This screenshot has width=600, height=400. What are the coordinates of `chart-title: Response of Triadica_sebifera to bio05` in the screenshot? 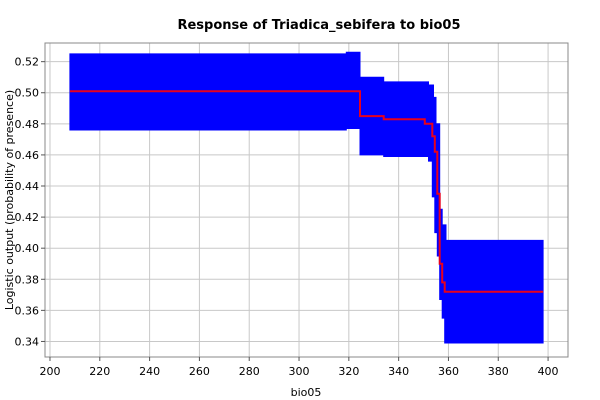 It's located at (318, 25).